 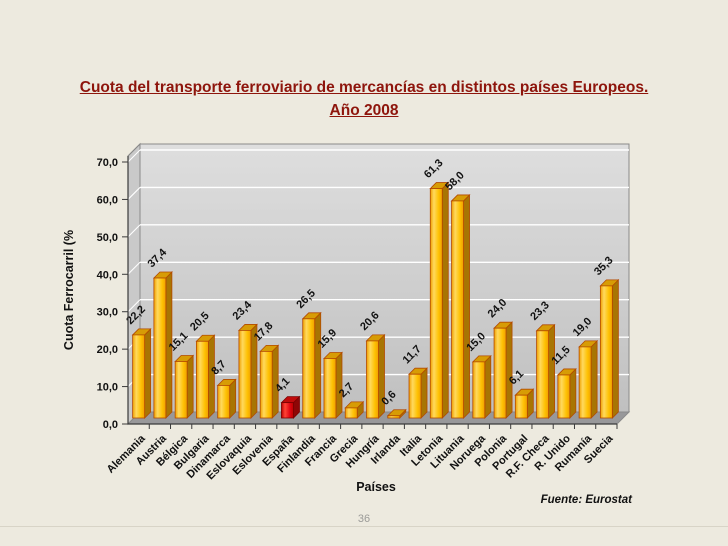 What do you see at coordinates (364, 110) in the screenshot?
I see `chart-title-line2: Año 2008` at bounding box center [364, 110].